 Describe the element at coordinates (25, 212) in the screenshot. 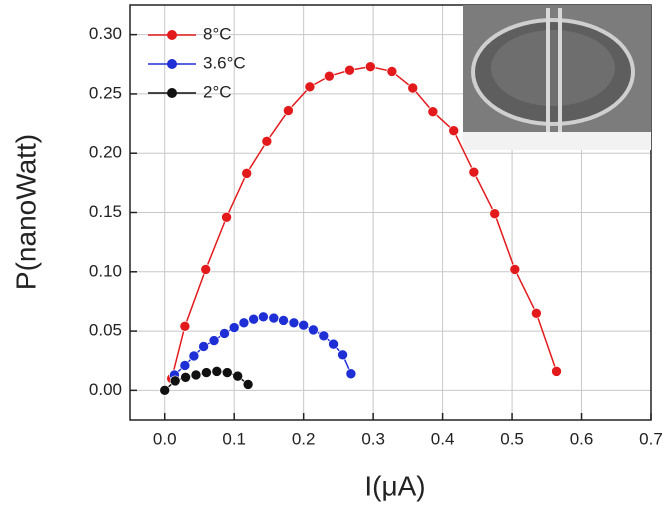

I see `y-axis-label: P(nanoWatt)` at that location.